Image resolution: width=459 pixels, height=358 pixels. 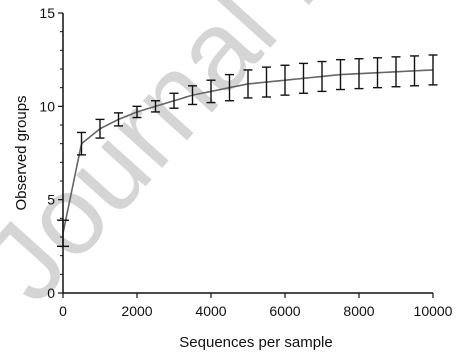 I want to click on x-tick-label: 0, so click(x=63, y=311).